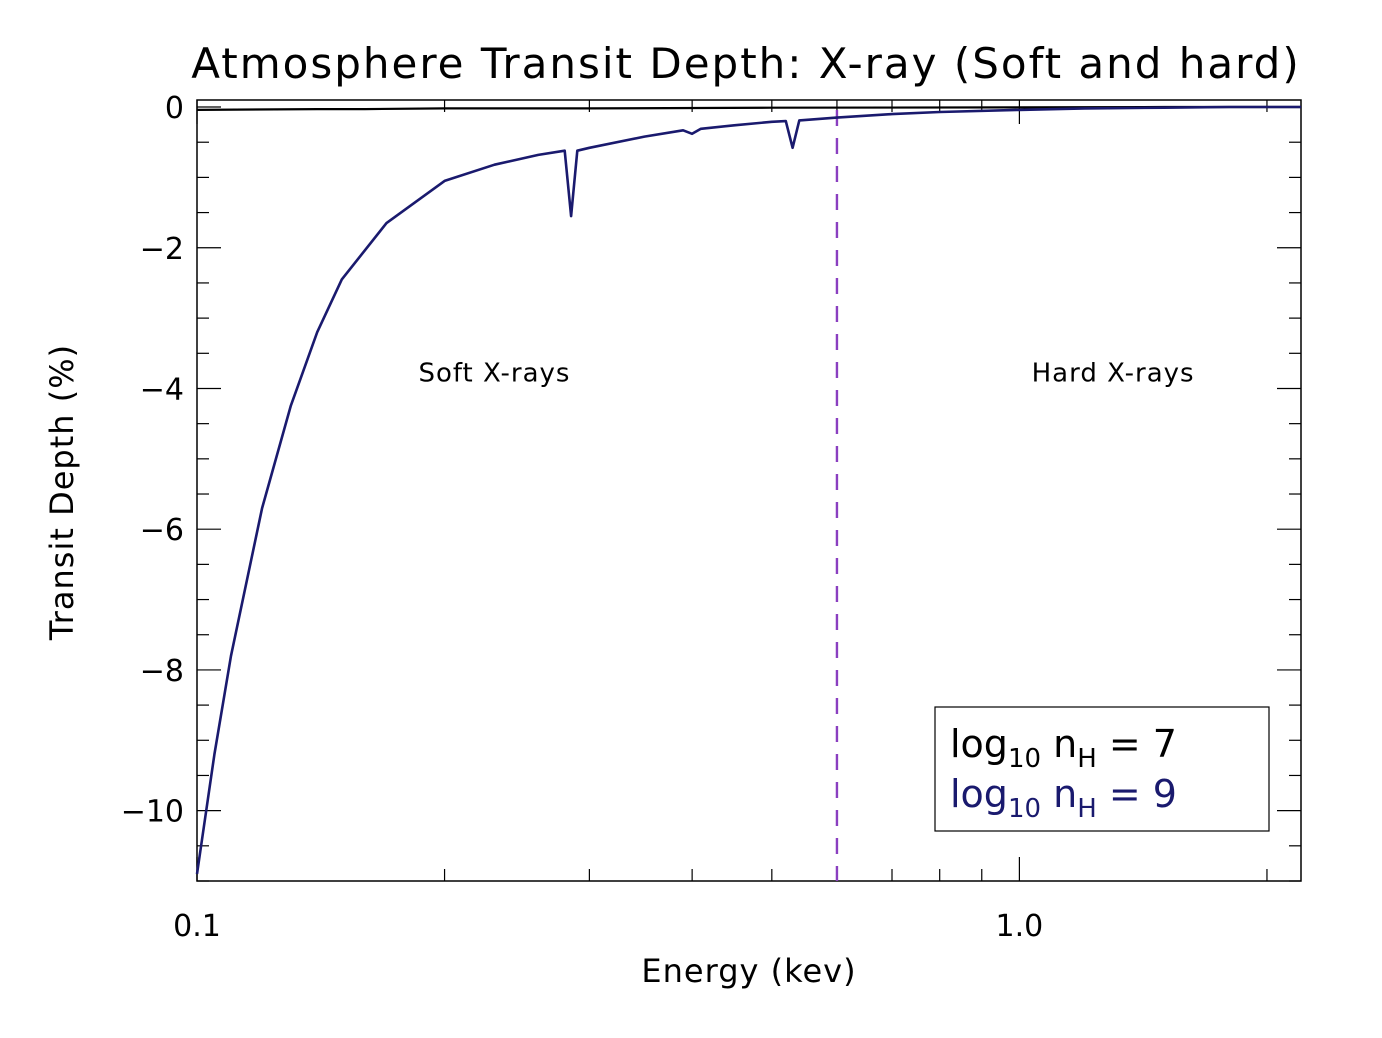 The image size is (1382, 1038). What do you see at coordinates (494, 373) in the screenshot?
I see `soft-xrays-label: Soft X-rays` at bounding box center [494, 373].